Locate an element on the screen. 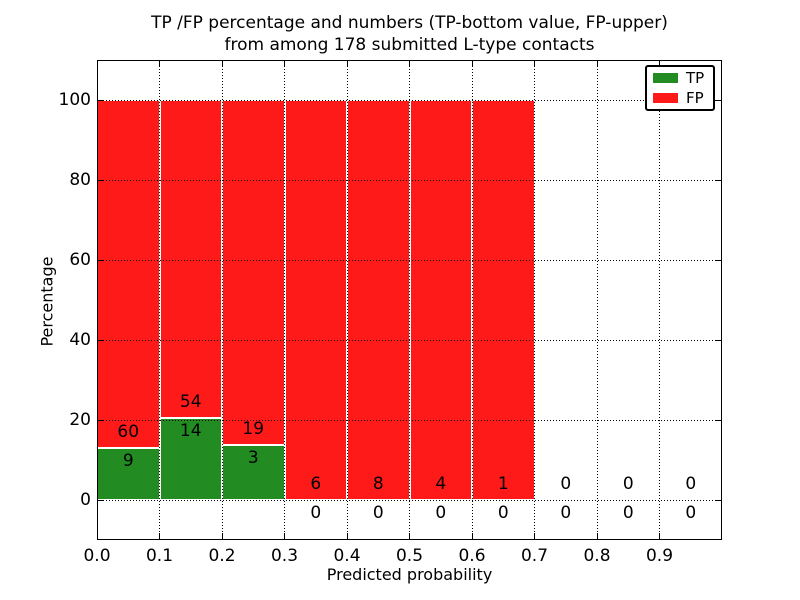 This screenshot has height=600, width=800. count-label-tp-6: 0 is located at coordinates (503, 513).